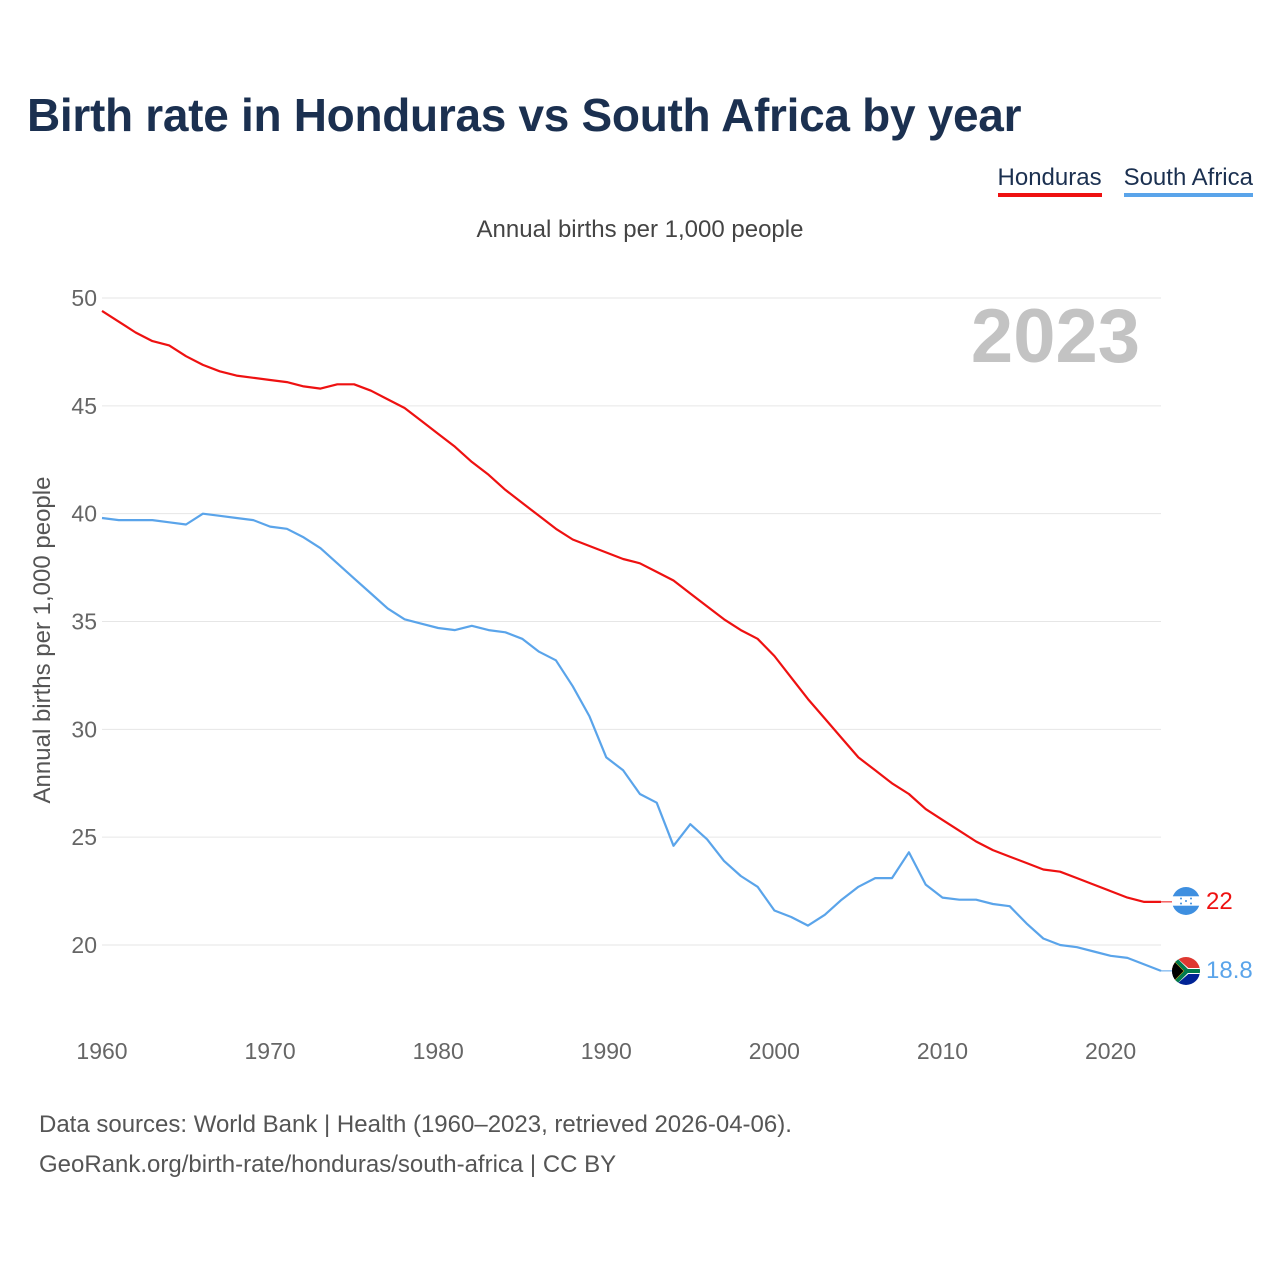 The width and height of the screenshot is (1280, 1280). Describe the element at coordinates (42, 640) in the screenshot. I see `y-axis-label: Annual births per 1,000 people` at that location.